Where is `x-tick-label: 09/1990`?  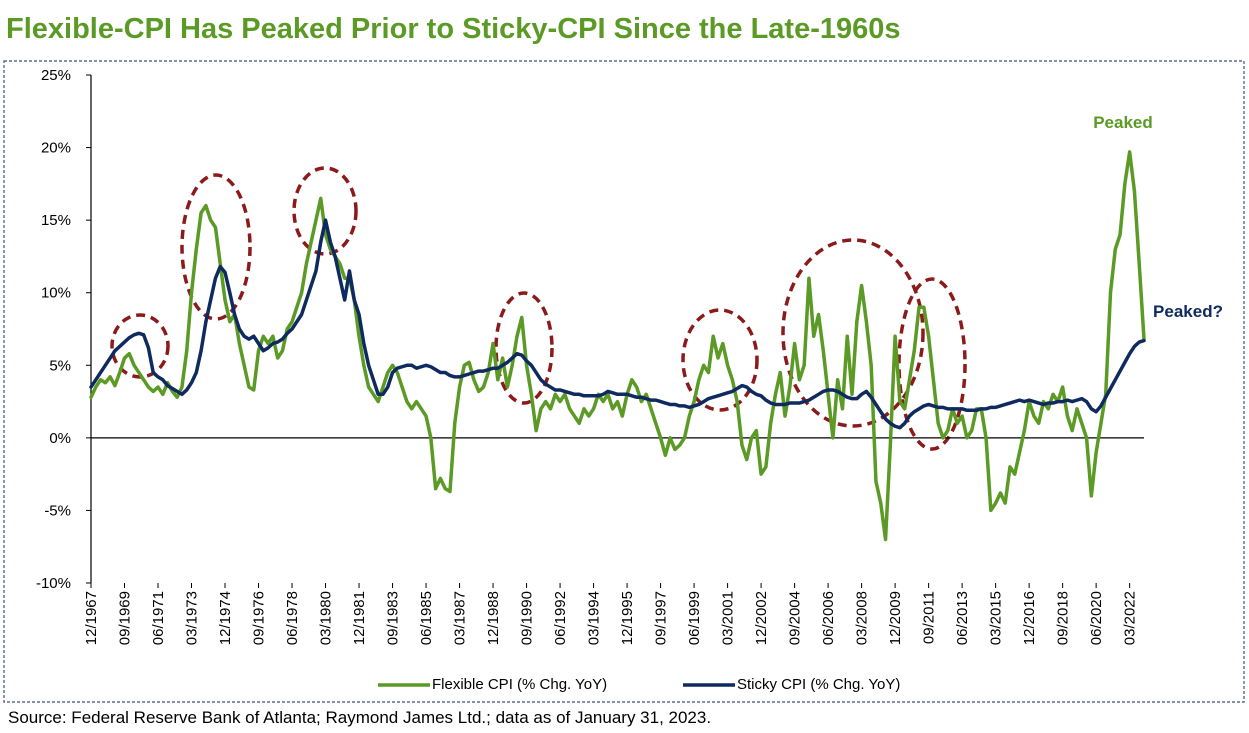 x-tick-label: 09/1990 is located at coordinates (527, 618).